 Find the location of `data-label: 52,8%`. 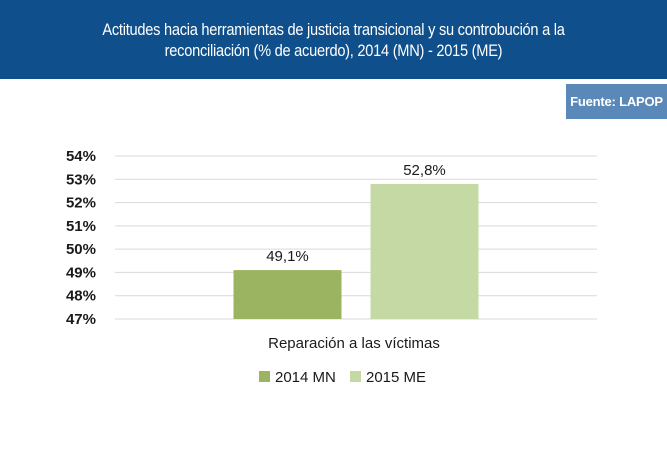

data-label: 52,8% is located at coordinates (424, 170).